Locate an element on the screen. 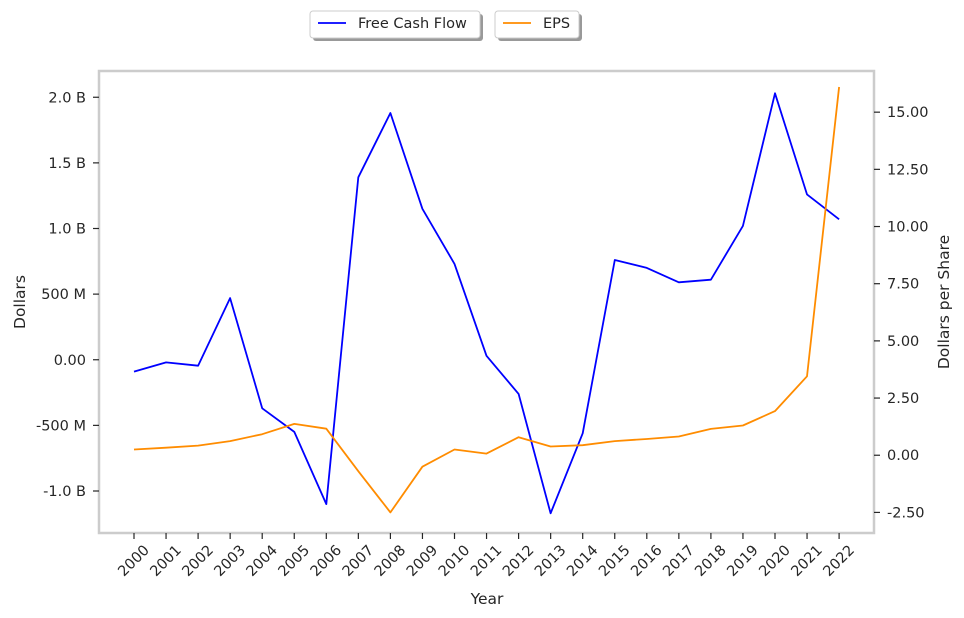  x-tick-label: 2017 is located at coordinates (678, 561).